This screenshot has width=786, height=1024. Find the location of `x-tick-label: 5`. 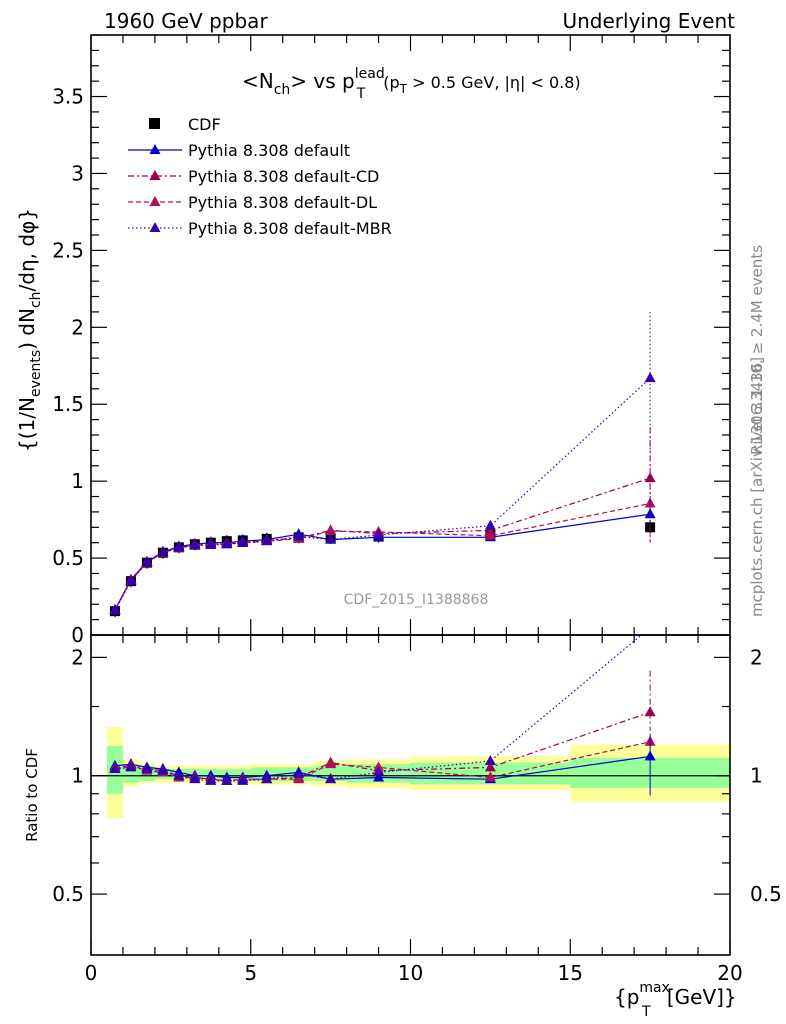

x-tick-label: 5 is located at coordinates (250, 973).